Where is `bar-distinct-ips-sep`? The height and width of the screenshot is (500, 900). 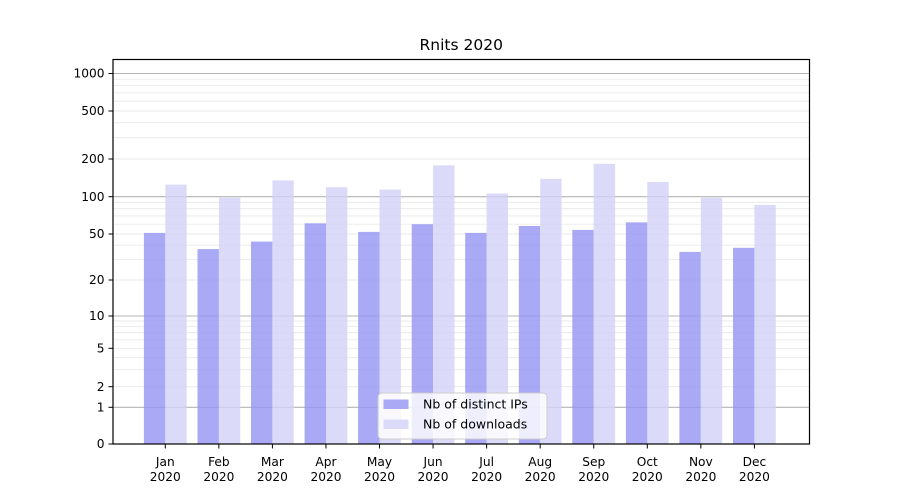 bar-distinct-ips-sep is located at coordinates (583, 336).